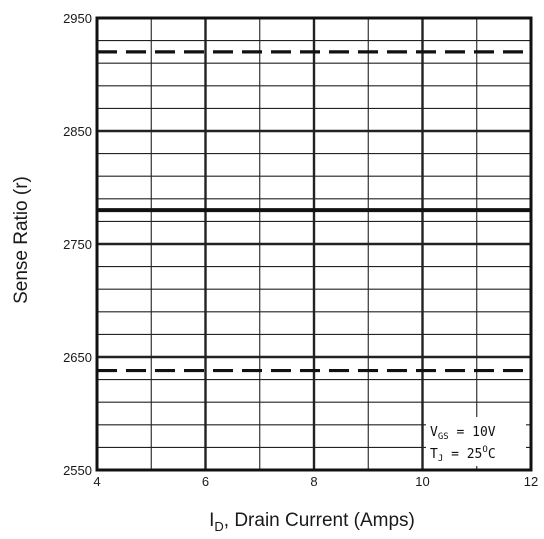 The width and height of the screenshot is (544, 539). Describe the element at coordinates (77, 357) in the screenshot. I see `y-tick-label: 2650` at that location.